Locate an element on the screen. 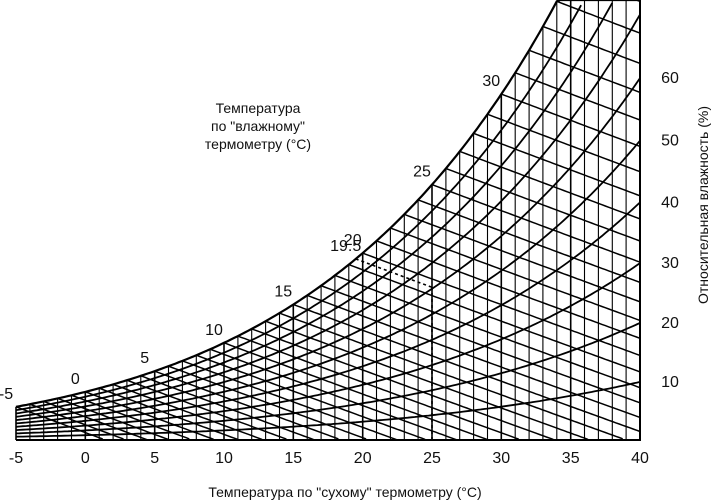 This screenshot has width=720, height=504. rh-tick-label: 60 is located at coordinates (670, 78).